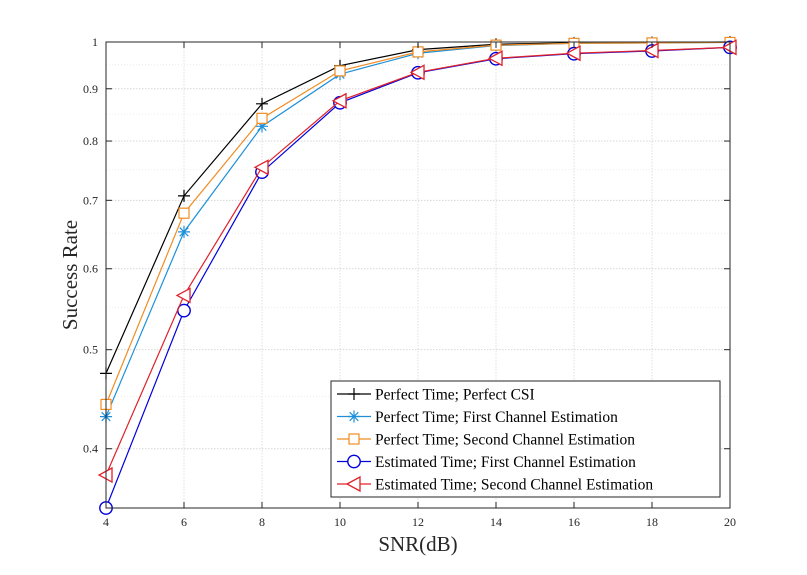 This screenshot has height=575, width=807. Describe the element at coordinates (184, 522) in the screenshot. I see `x-tick-label: 6` at that location.